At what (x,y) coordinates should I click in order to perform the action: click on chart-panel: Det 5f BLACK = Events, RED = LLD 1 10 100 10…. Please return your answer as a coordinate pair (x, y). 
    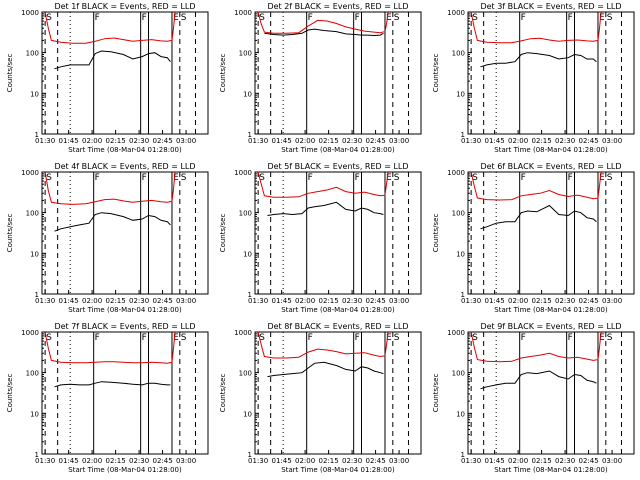
    Looking at the image, I should click on (320, 238).